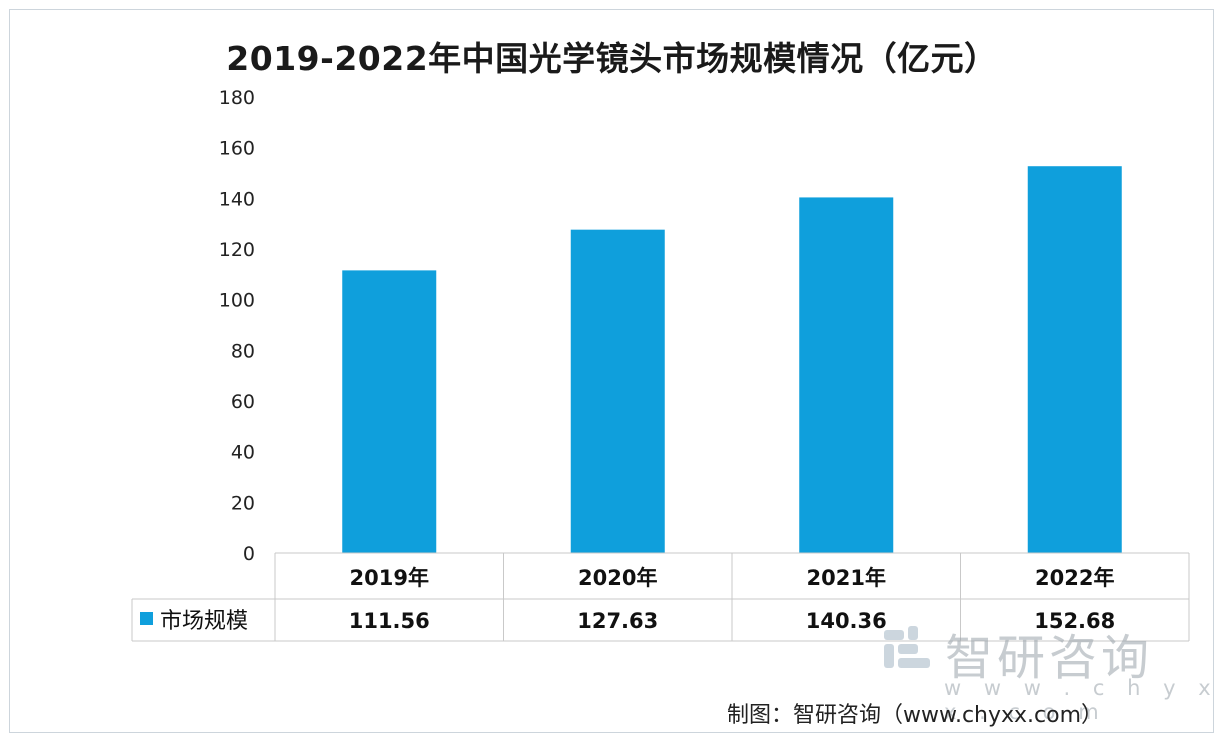 This screenshot has height=742, width=1224. What do you see at coordinates (249, 554) in the screenshot?
I see `y-tick-label: 0` at bounding box center [249, 554].